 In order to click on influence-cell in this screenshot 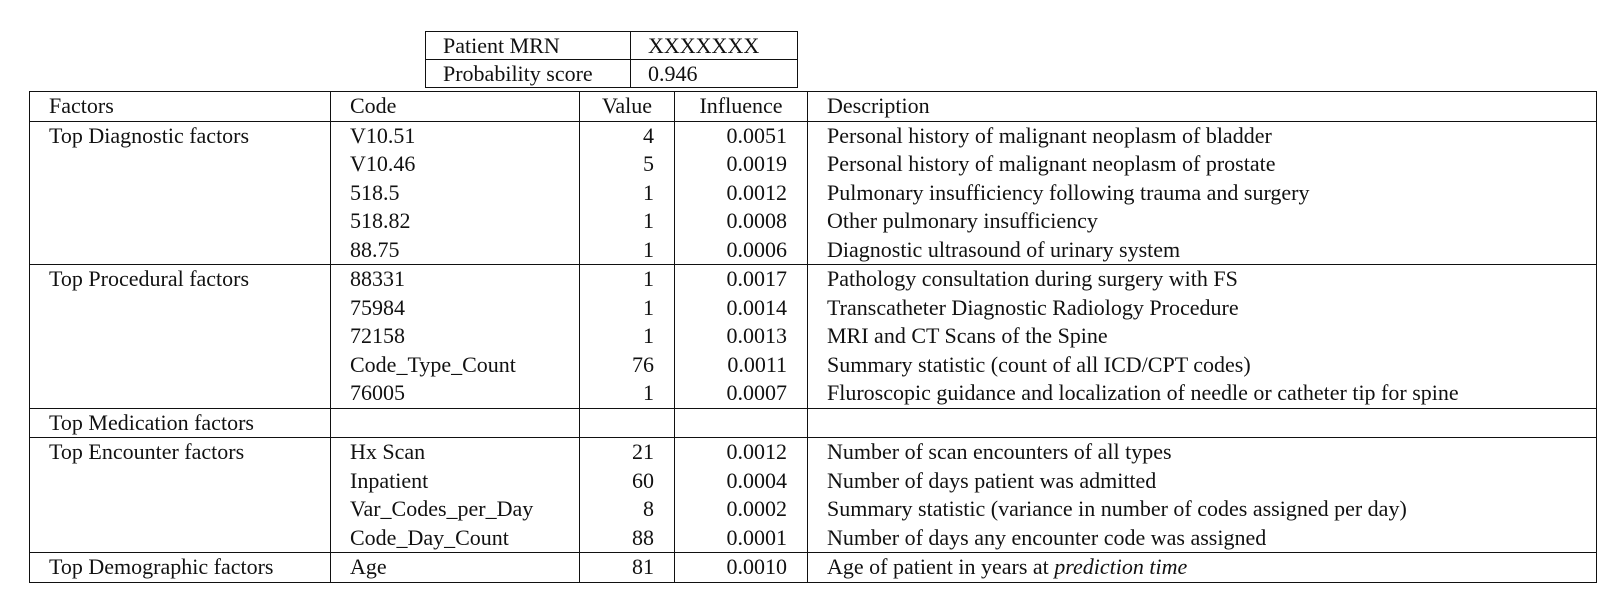, I will do `click(741, 423)`.